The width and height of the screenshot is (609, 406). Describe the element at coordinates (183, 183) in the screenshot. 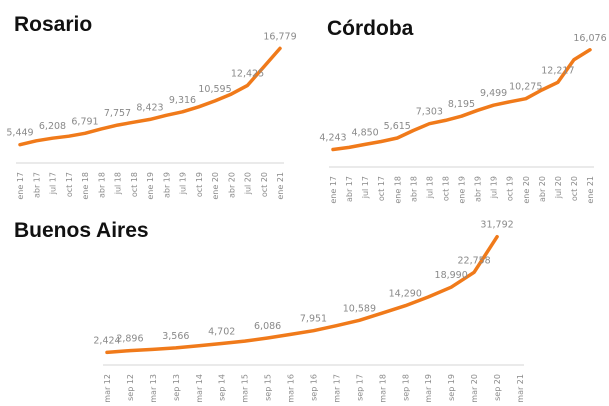

I see `x-tick-label-rosario: jul 19` at that location.